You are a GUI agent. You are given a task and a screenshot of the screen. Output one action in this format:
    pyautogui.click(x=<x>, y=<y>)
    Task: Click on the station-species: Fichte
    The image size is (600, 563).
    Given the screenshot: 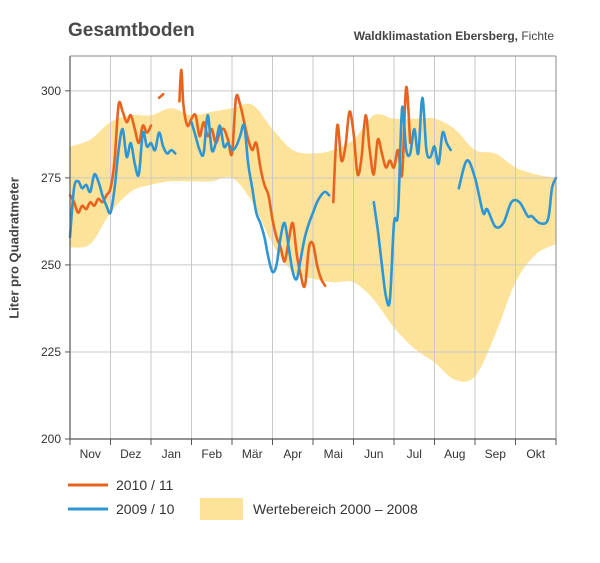 What is the action you would take?
    pyautogui.click(x=535, y=36)
    